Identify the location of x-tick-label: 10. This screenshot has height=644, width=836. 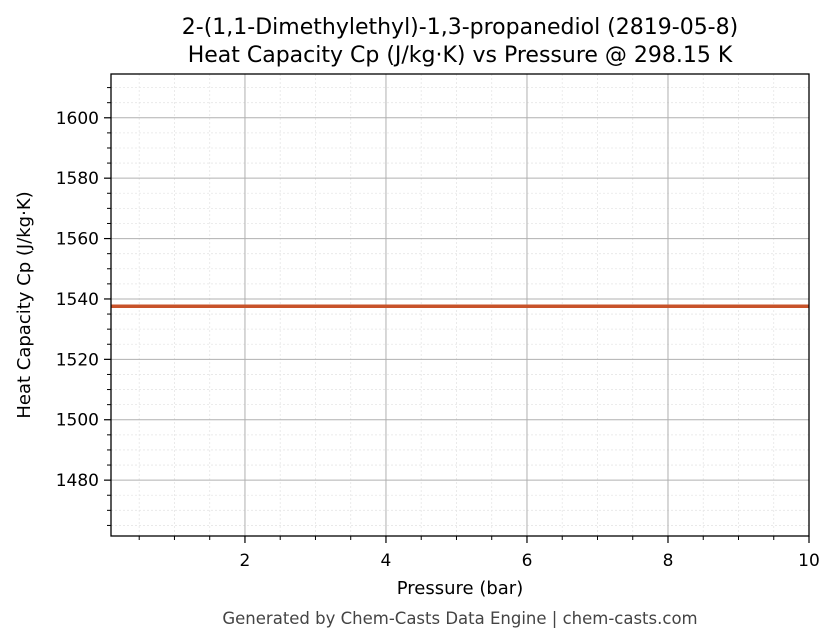
(809, 561).